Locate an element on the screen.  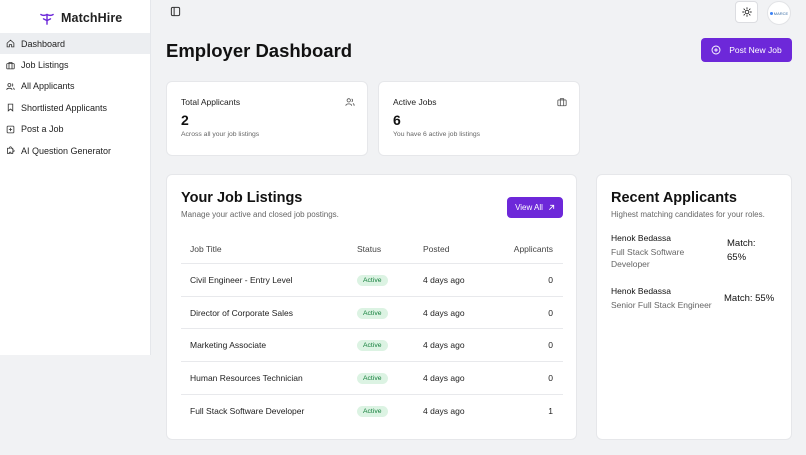
page-title: Employer Dashboard is located at coordinates (259, 50).